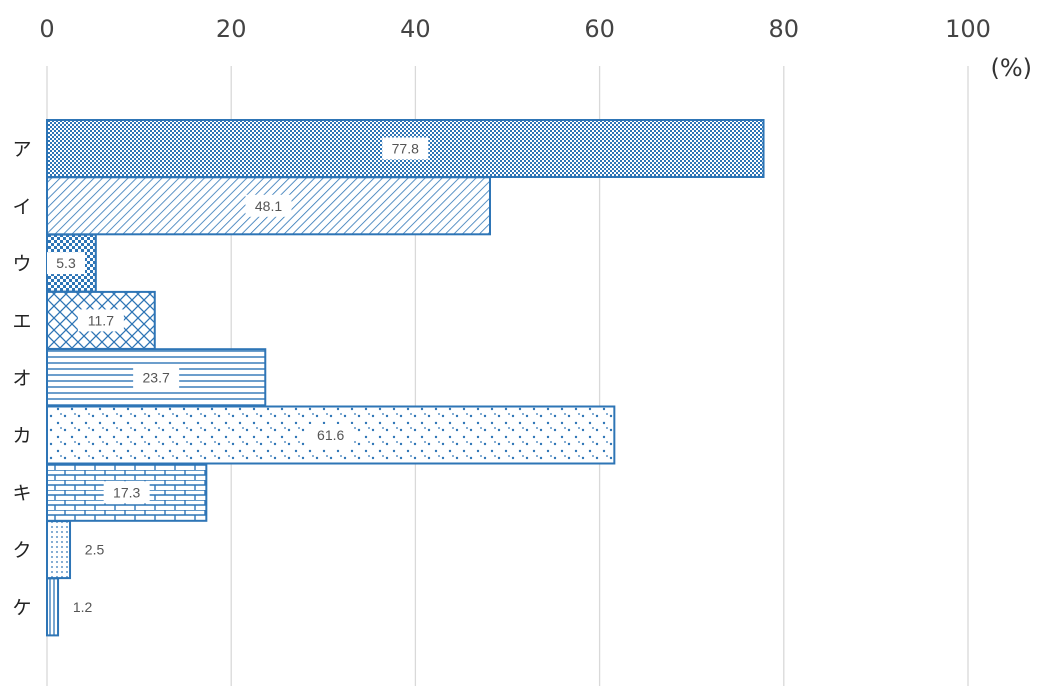  What do you see at coordinates (95, 550) in the screenshot?
I see `data-label: 2.5` at bounding box center [95, 550].